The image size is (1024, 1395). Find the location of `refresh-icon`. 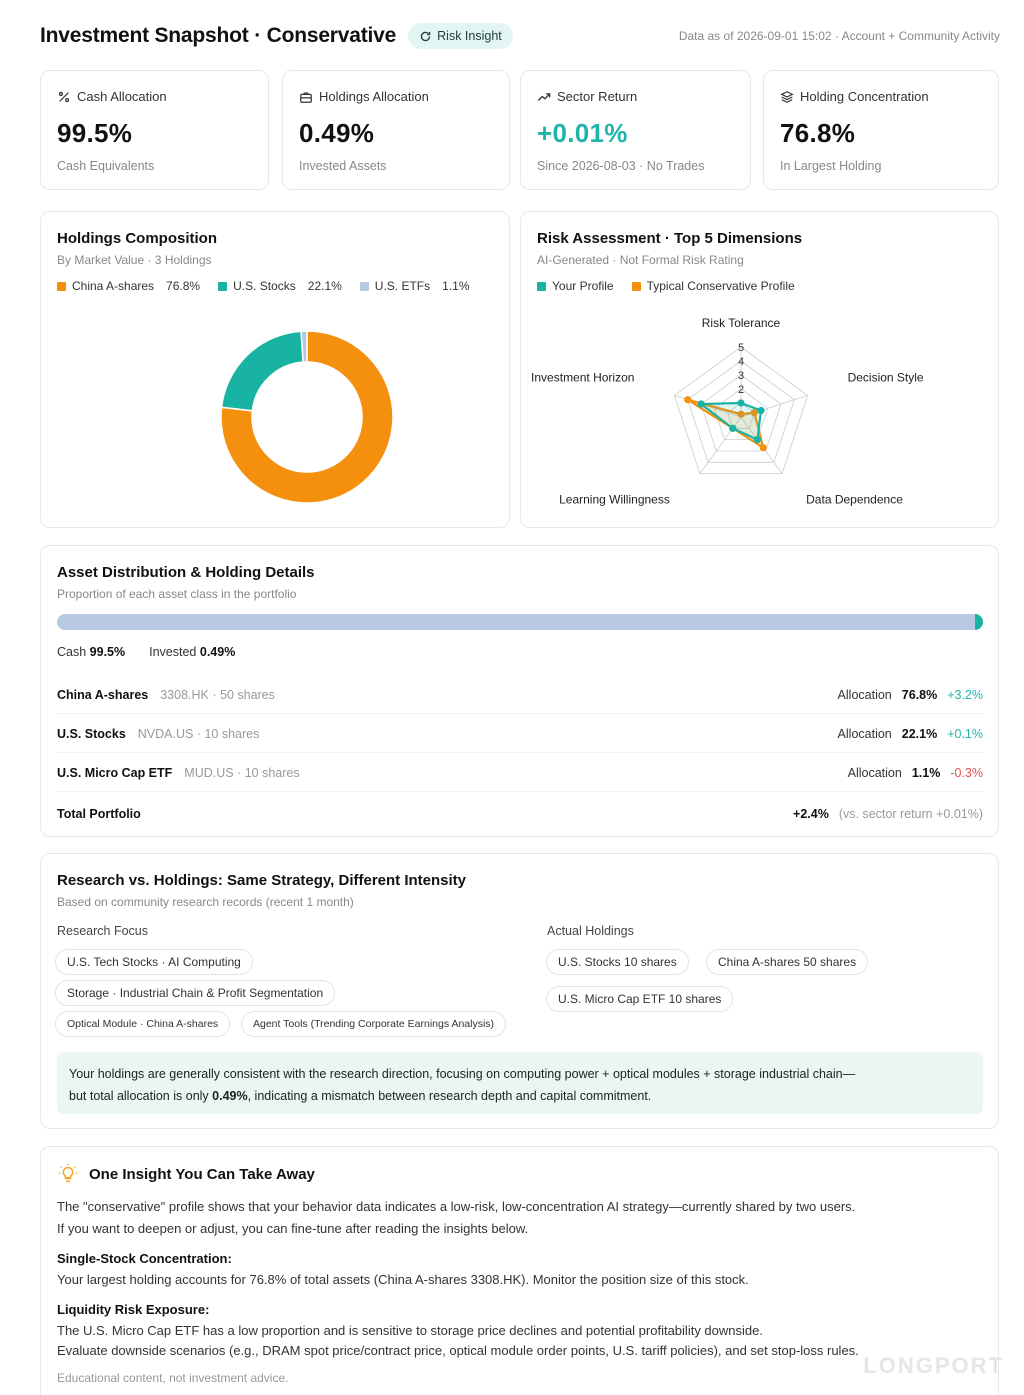

refresh-icon is located at coordinates (425, 36).